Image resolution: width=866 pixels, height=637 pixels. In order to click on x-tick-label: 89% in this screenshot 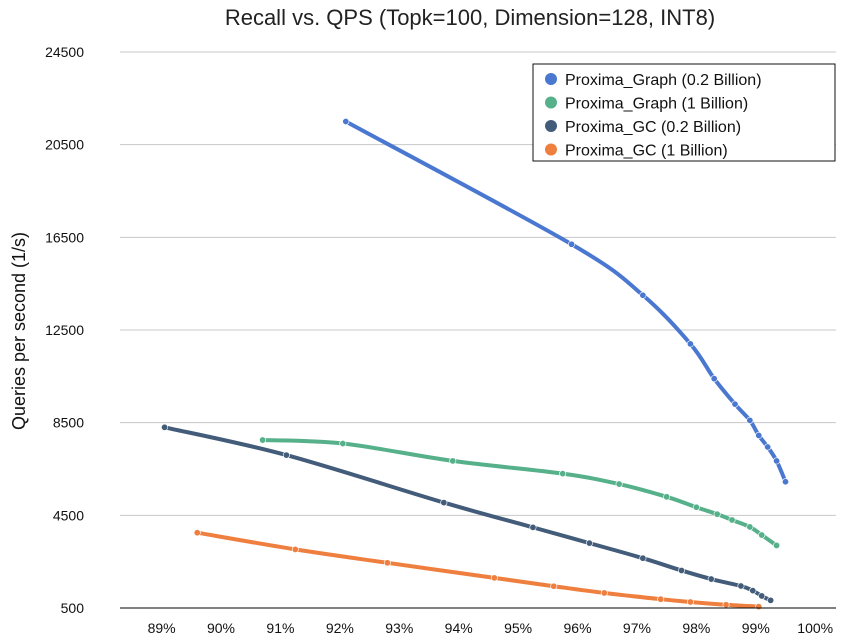, I will do `click(162, 628)`.